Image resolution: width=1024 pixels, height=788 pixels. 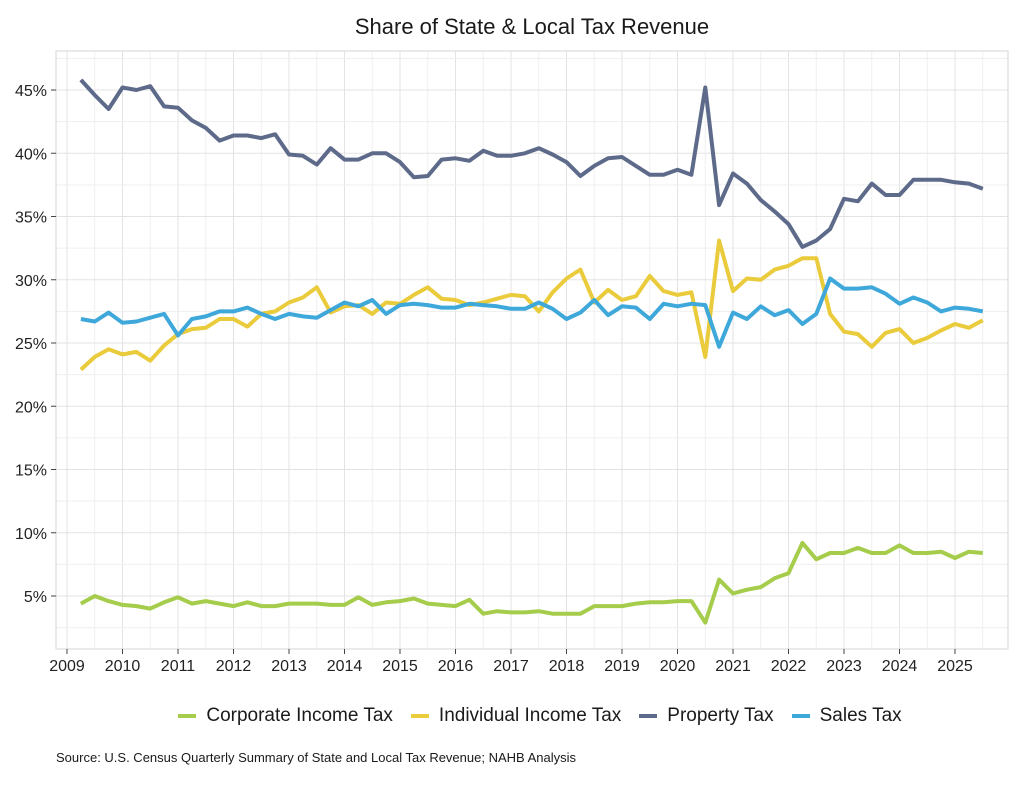 I want to click on x-tick-label: 2012, so click(x=234, y=666).